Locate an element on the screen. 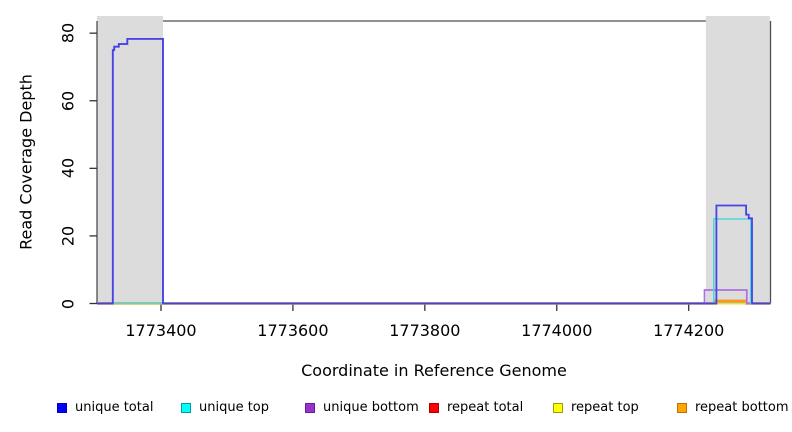 The image size is (792, 432). legend-label-unique-top: unique top is located at coordinates (234, 407).